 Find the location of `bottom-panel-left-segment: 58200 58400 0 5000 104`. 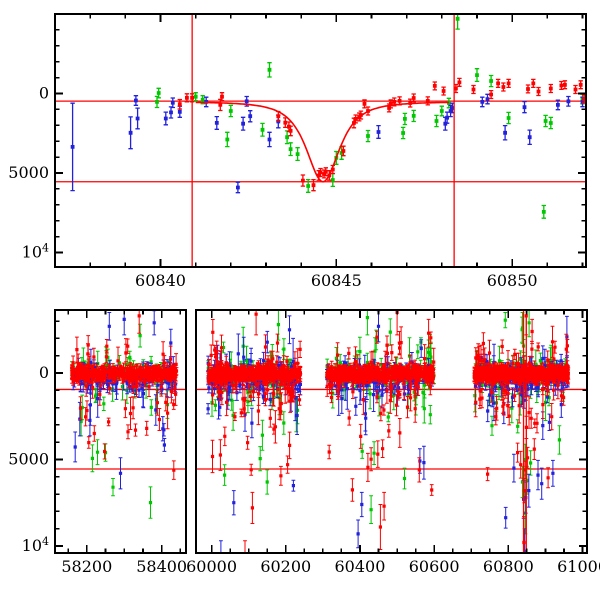

bottom-panel-left-segment: 58200 58400 0 5000 104 is located at coordinates (97, 442).